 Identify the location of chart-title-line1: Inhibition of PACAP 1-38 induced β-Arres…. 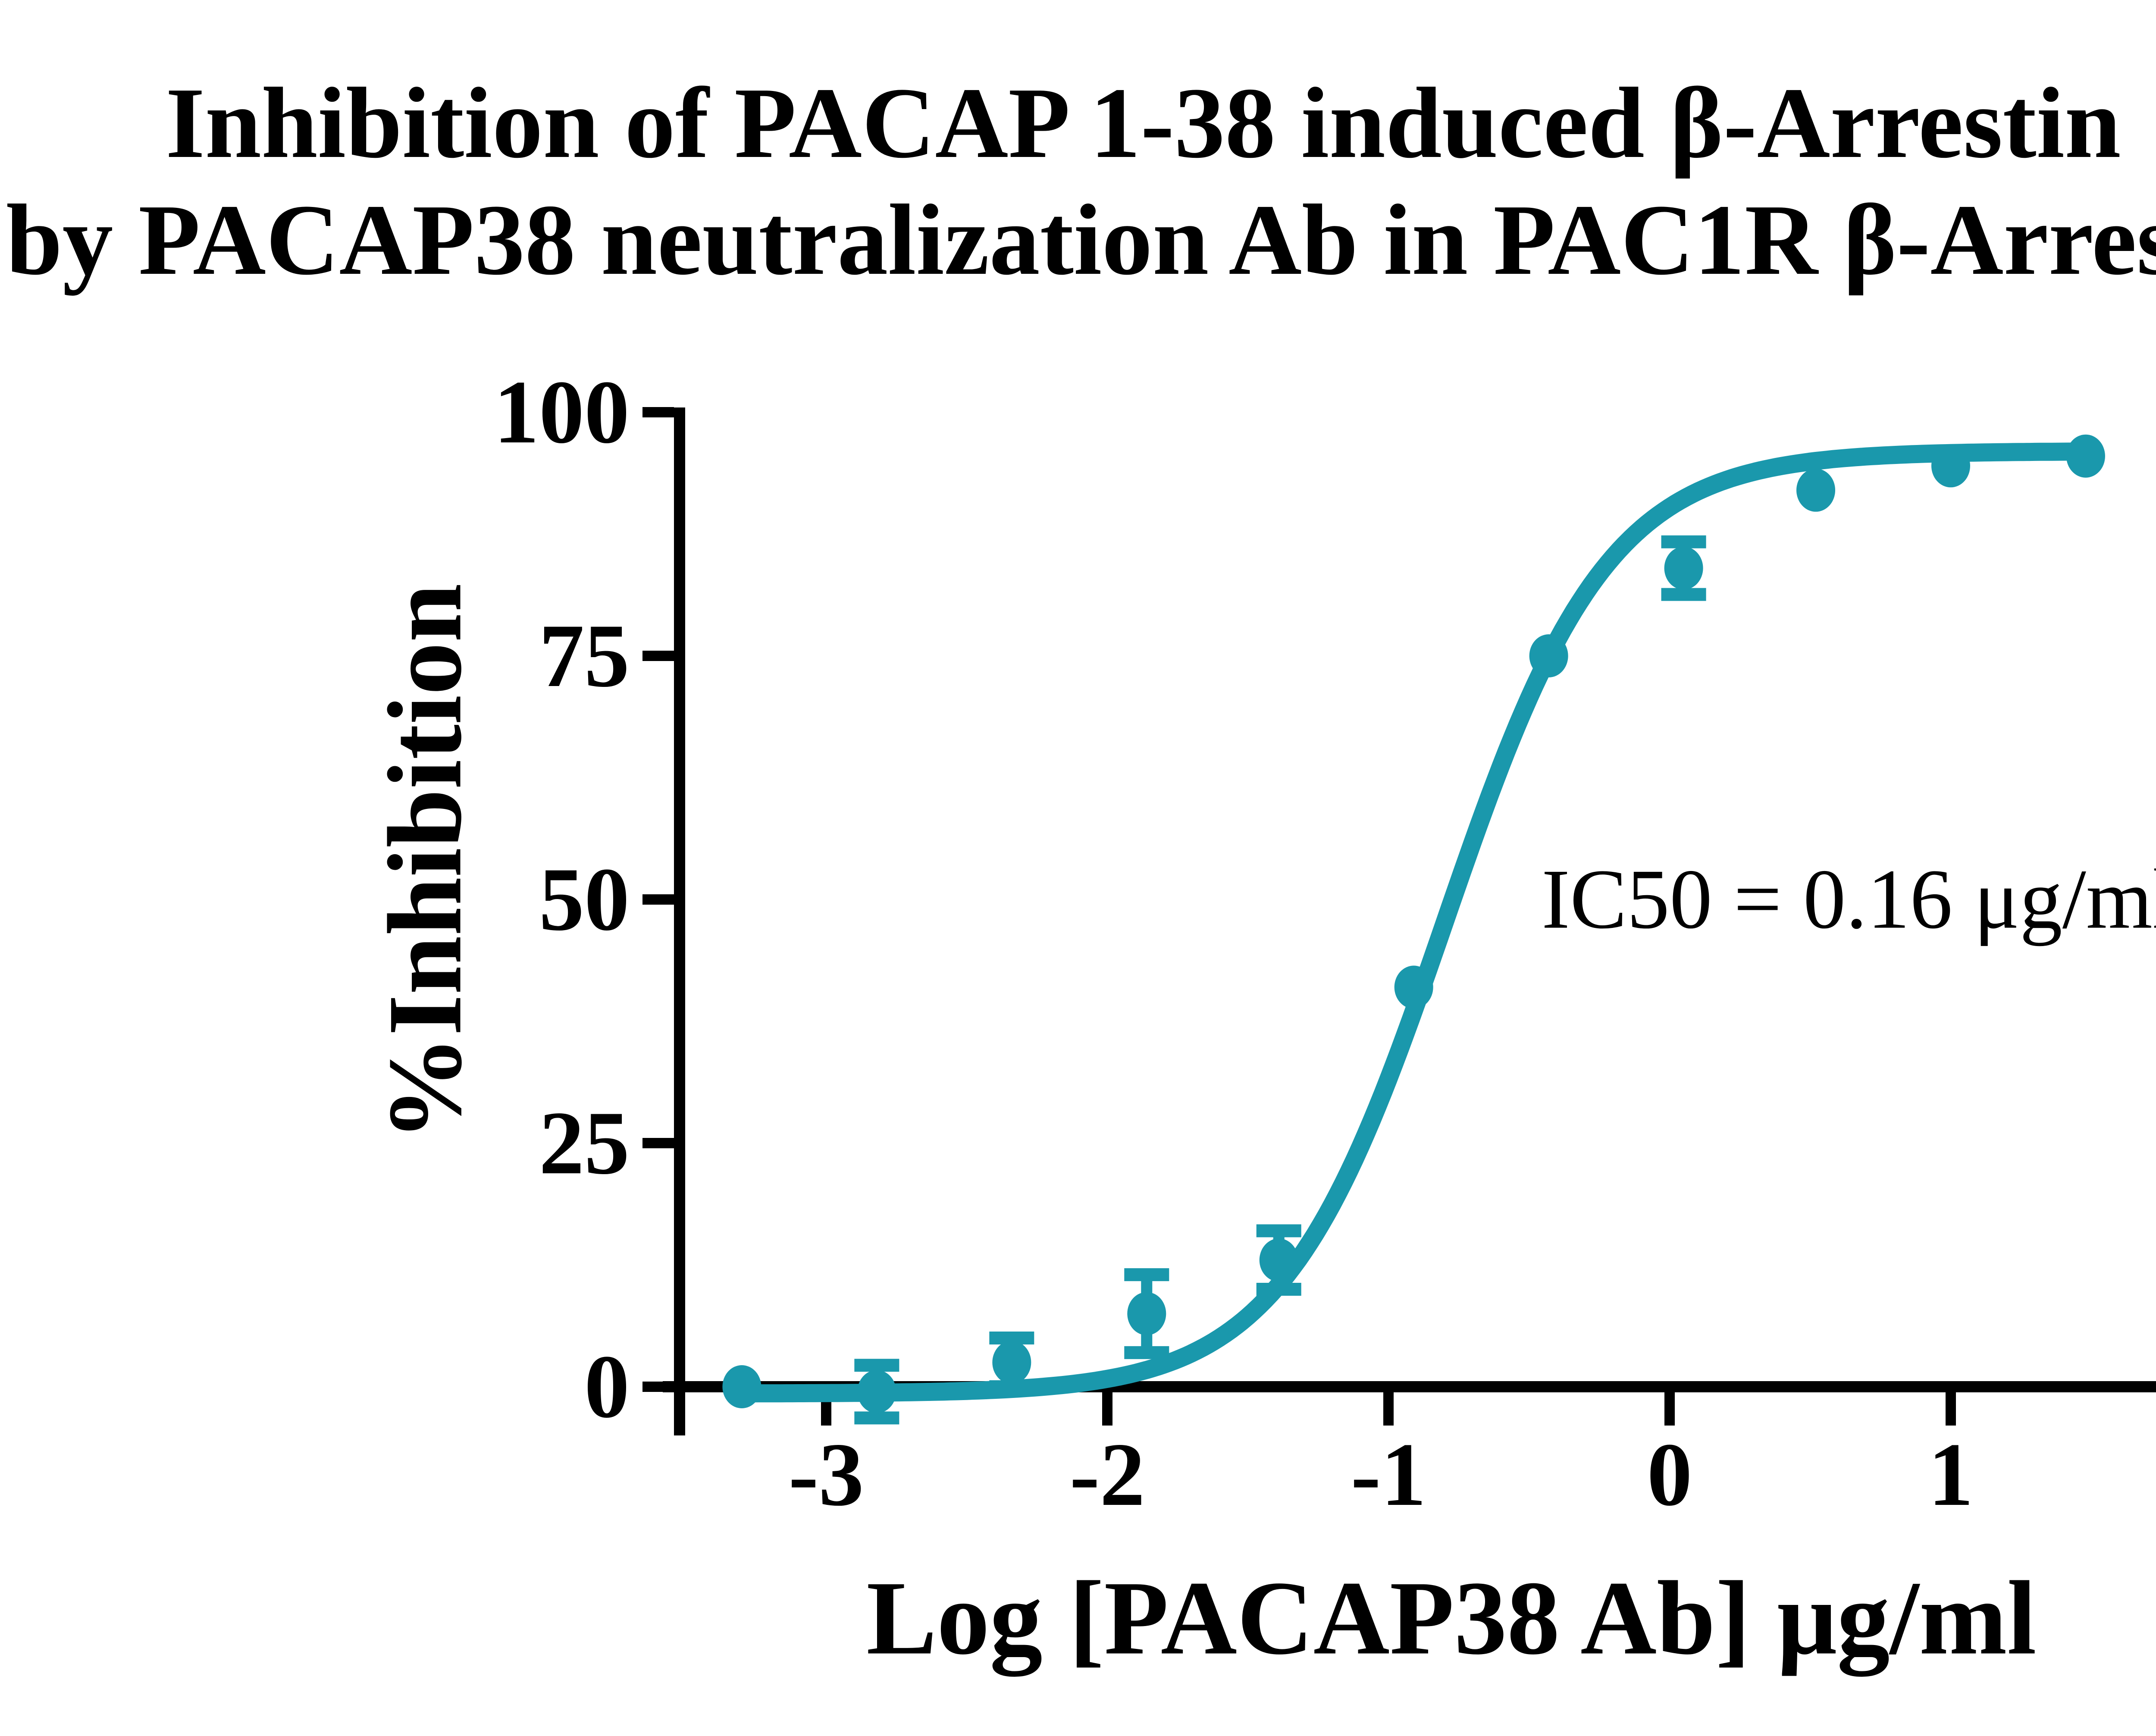
(1143, 123).